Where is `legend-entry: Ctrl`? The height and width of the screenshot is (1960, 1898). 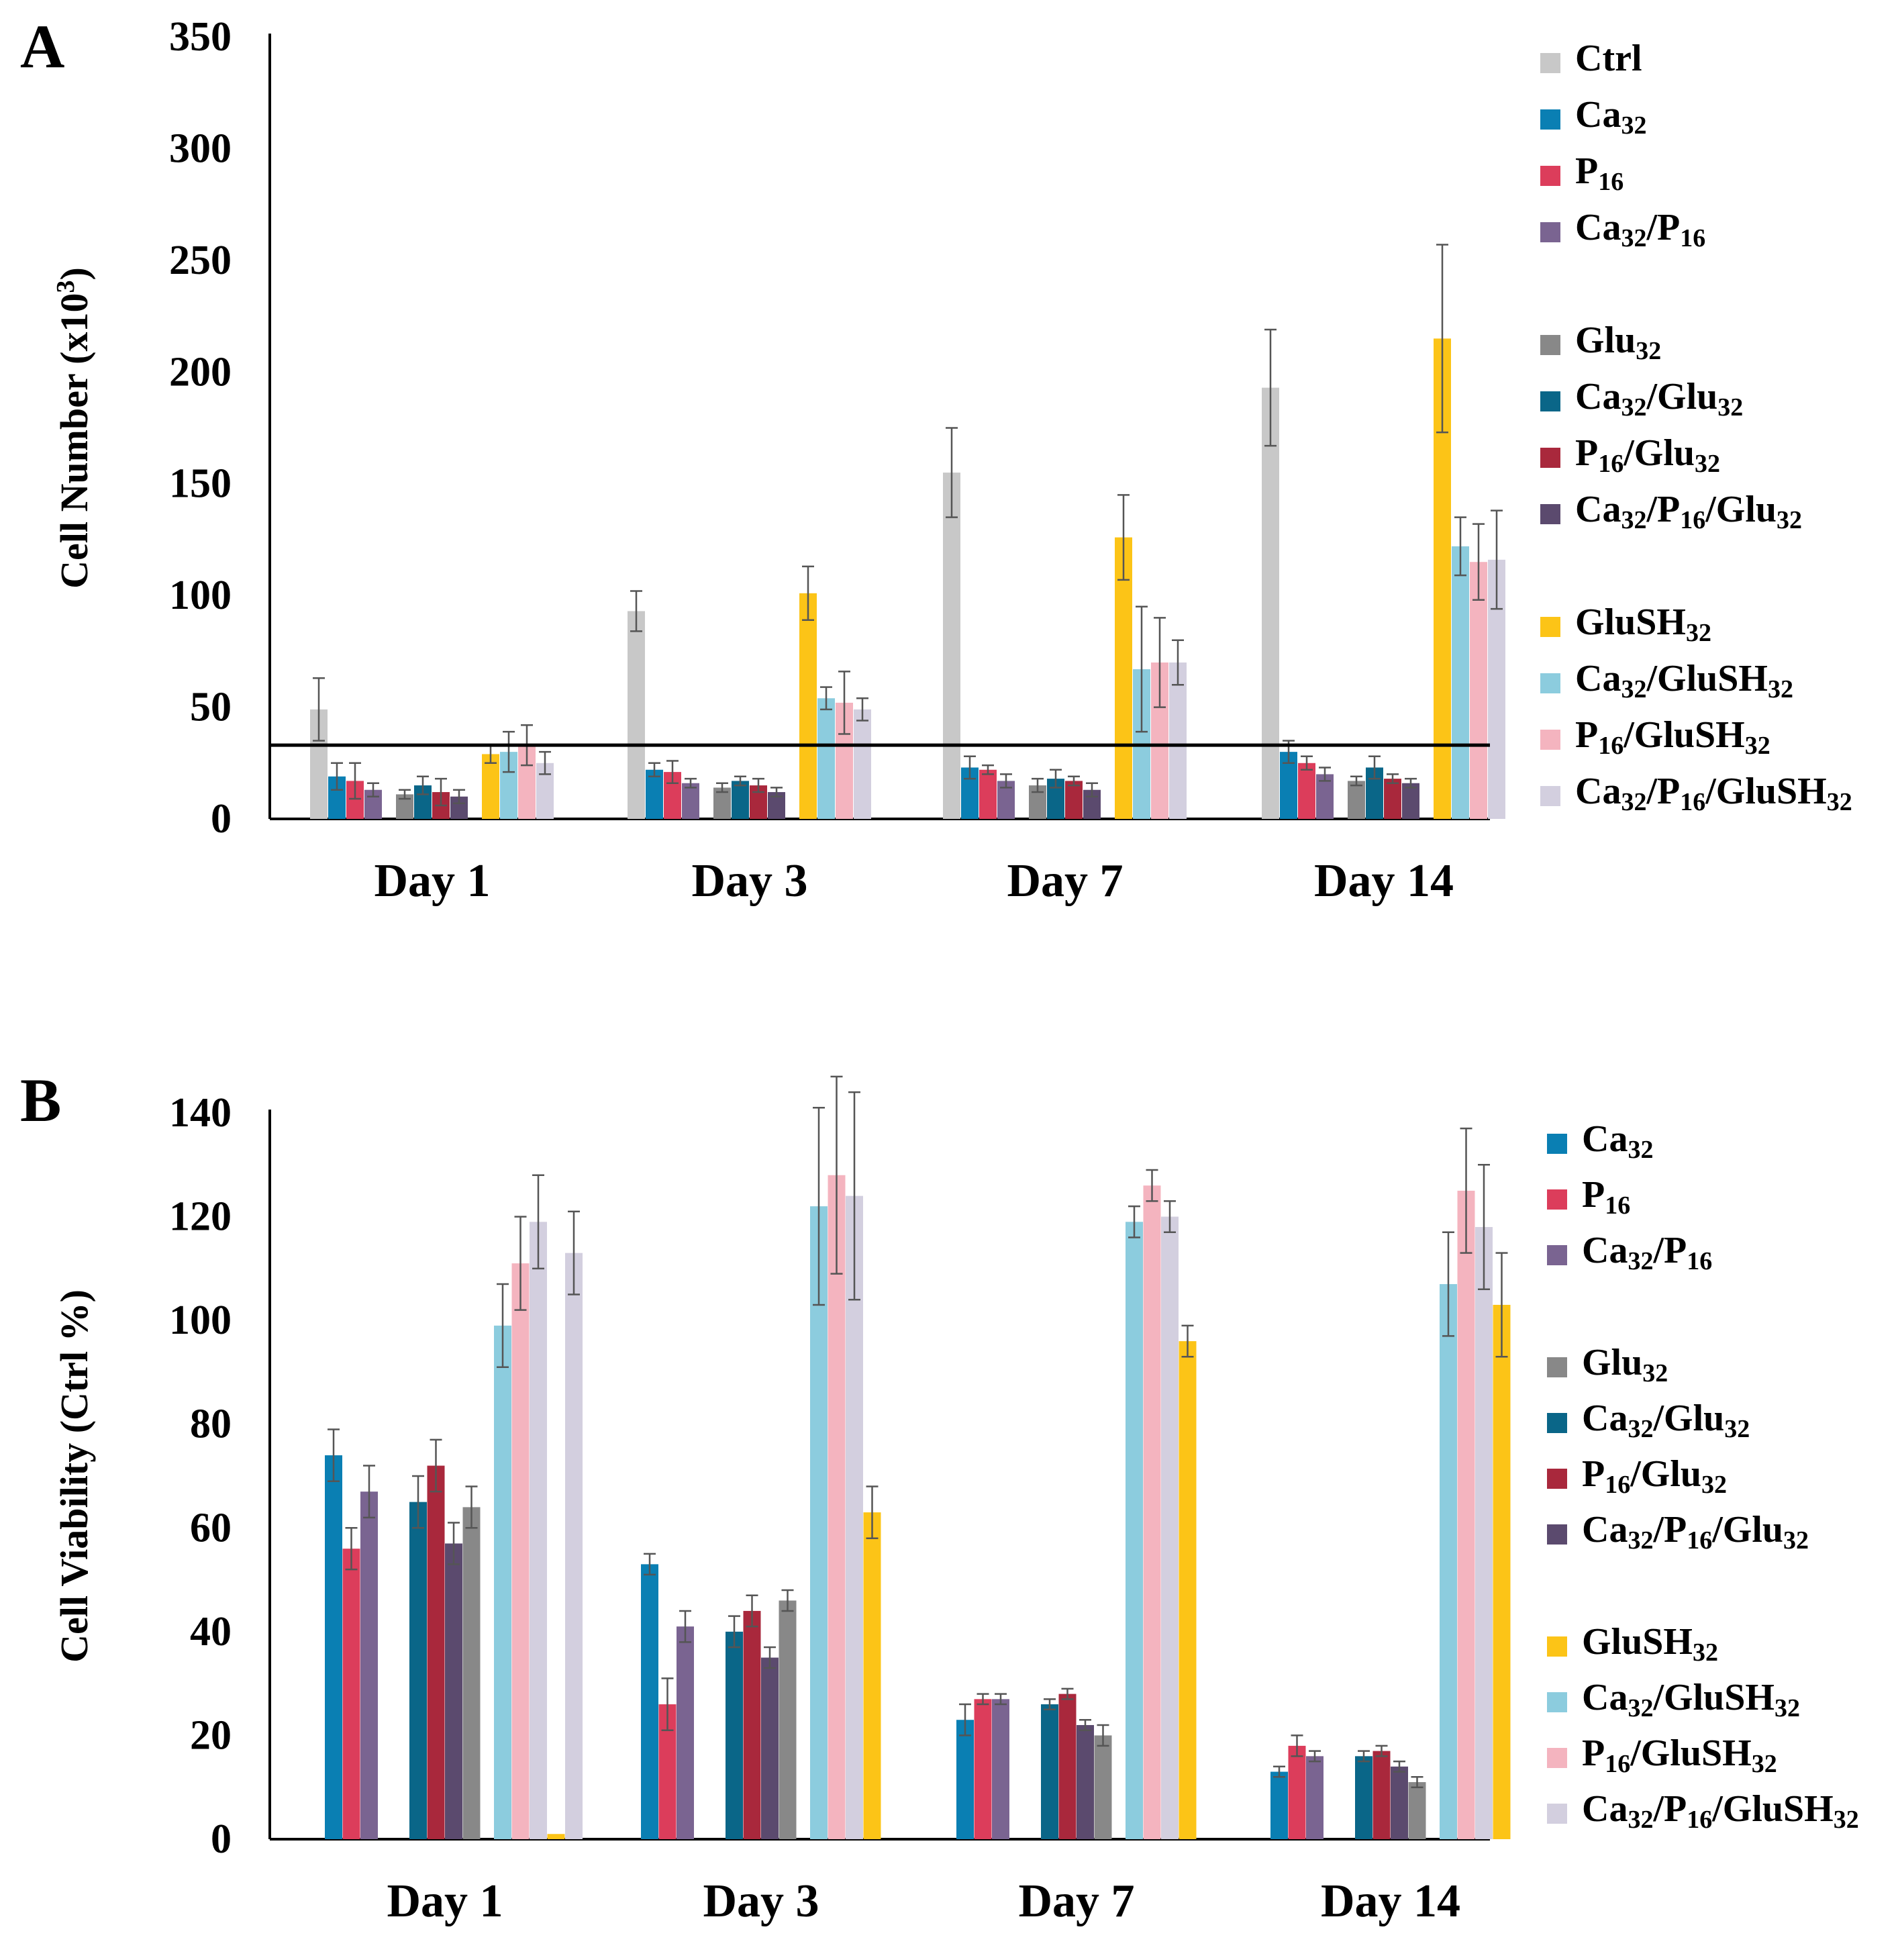 legend-entry: Ctrl is located at coordinates (1591, 59).